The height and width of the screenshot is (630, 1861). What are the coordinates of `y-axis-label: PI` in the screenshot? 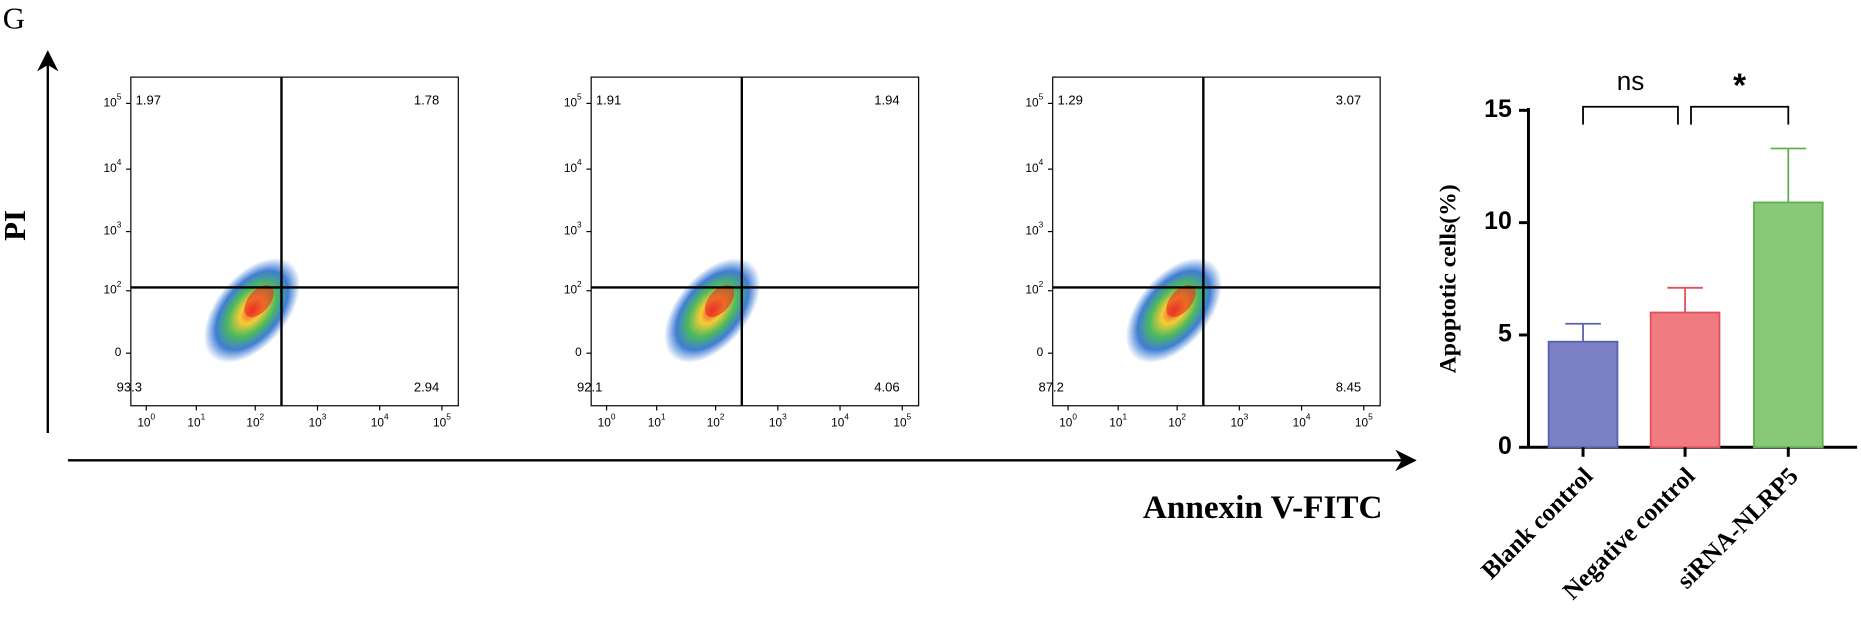 It's located at (16, 225).